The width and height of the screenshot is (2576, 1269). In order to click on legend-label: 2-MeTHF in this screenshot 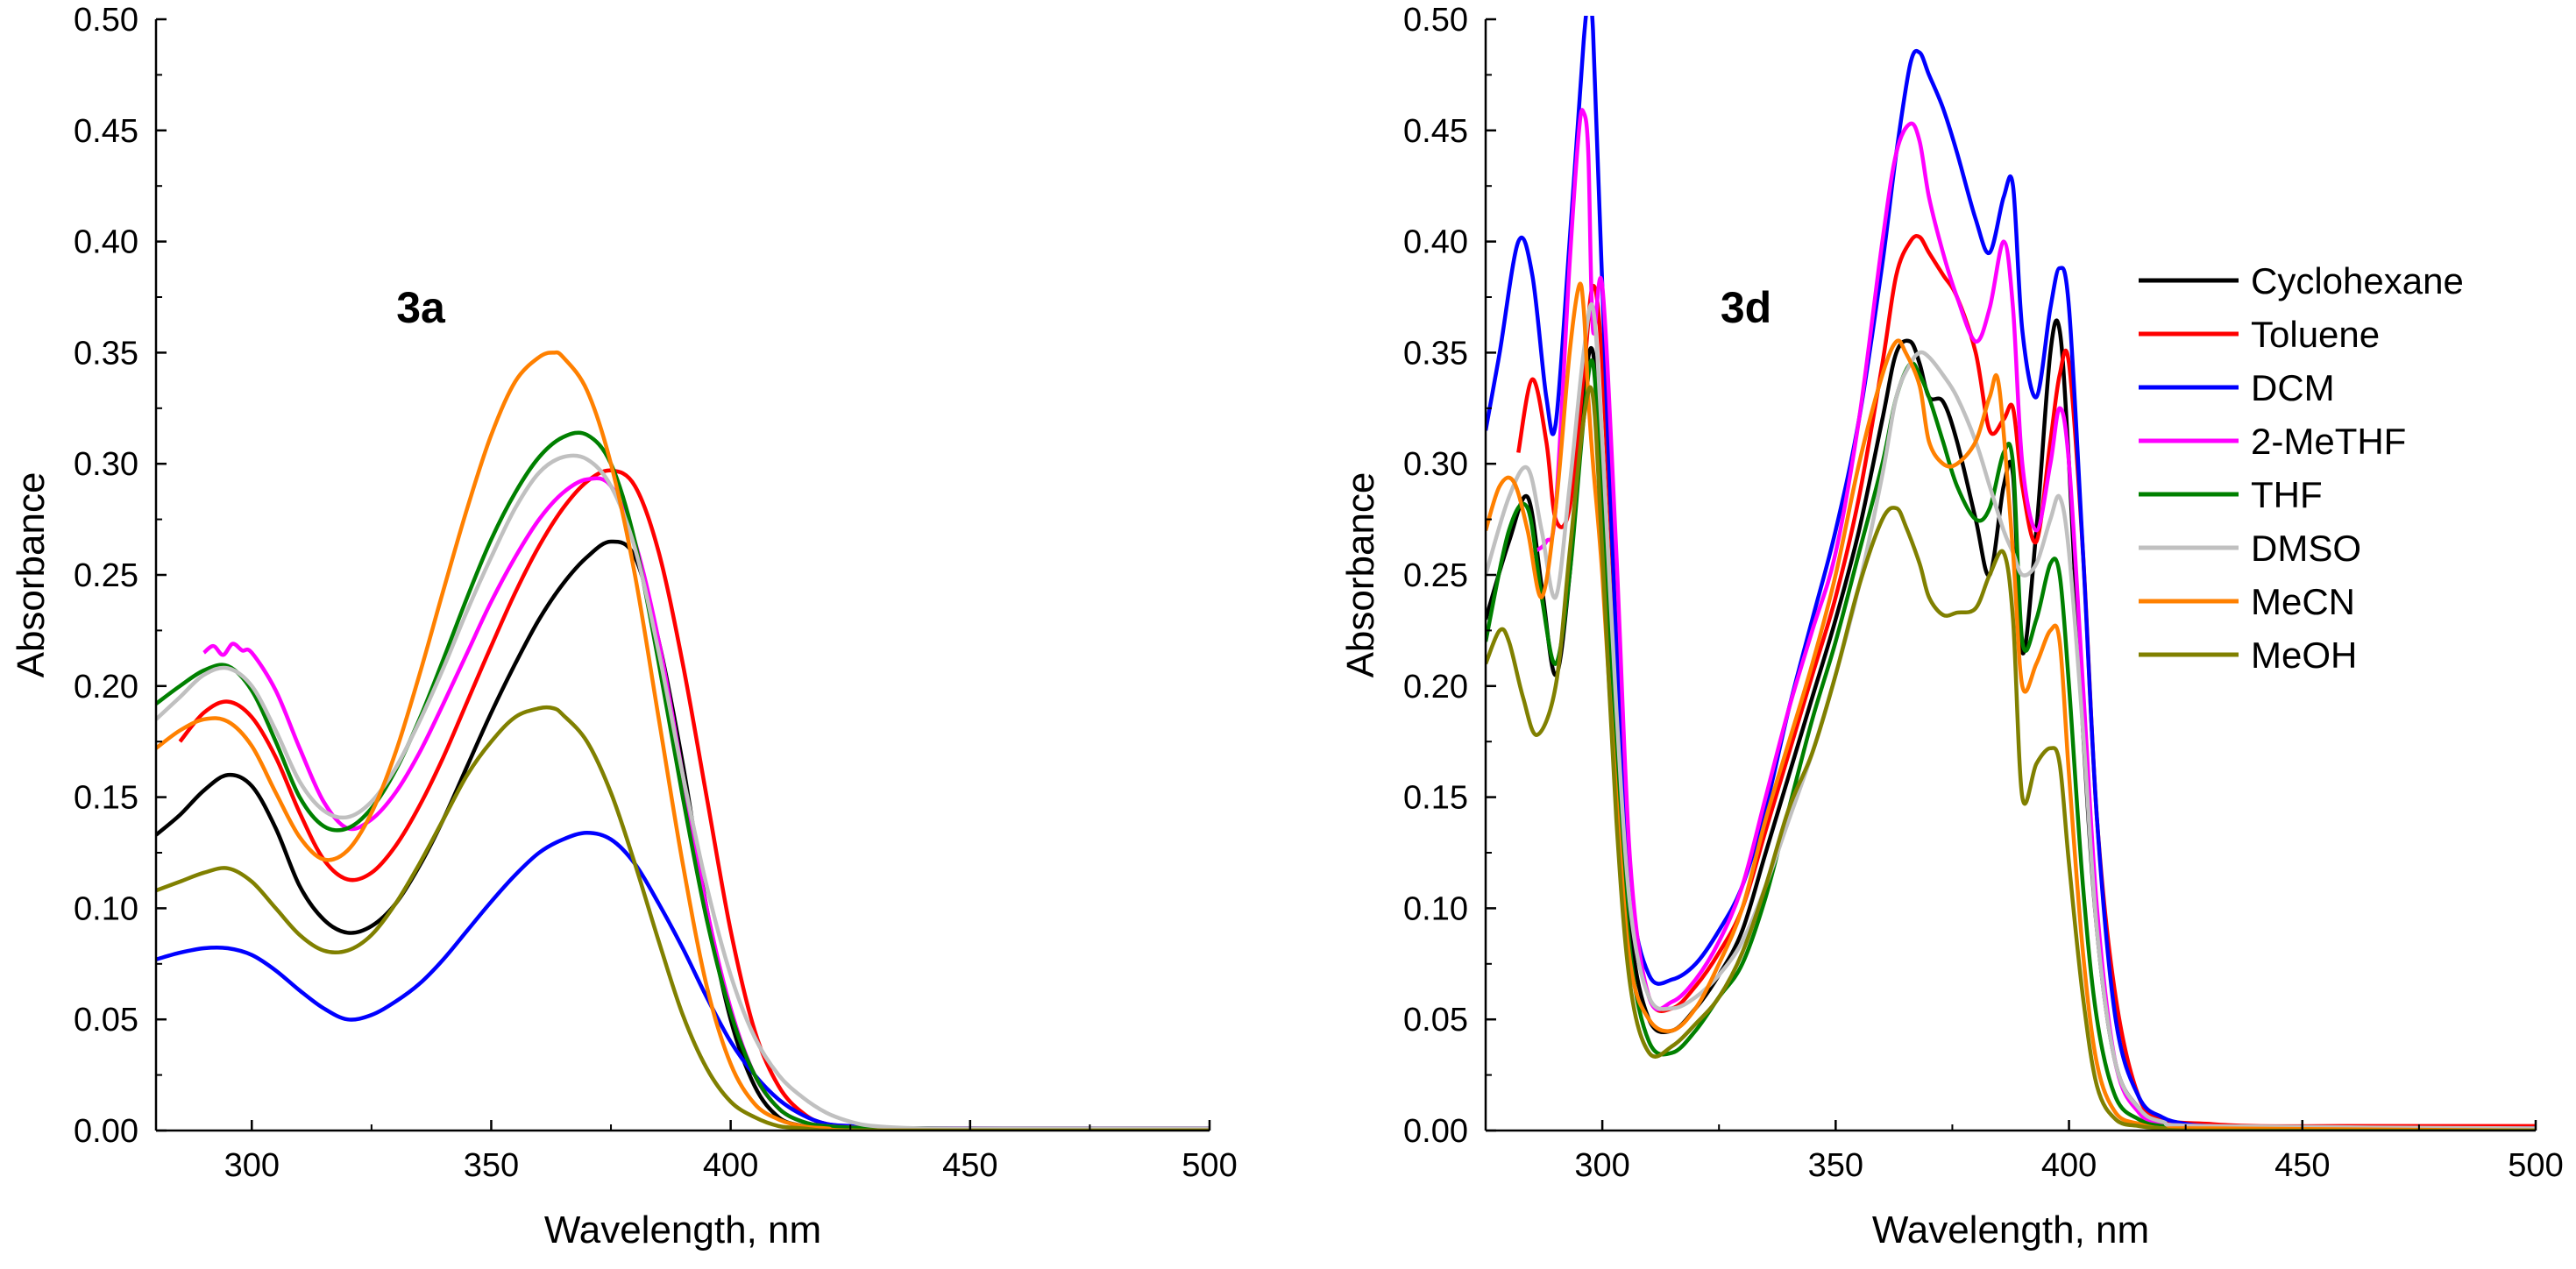, I will do `click(2328, 441)`.